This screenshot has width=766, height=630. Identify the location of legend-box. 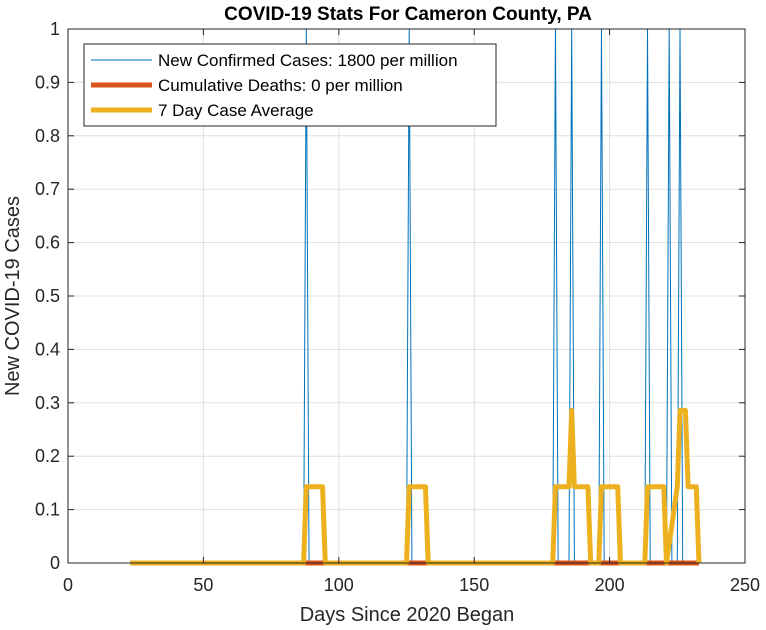
(290, 85).